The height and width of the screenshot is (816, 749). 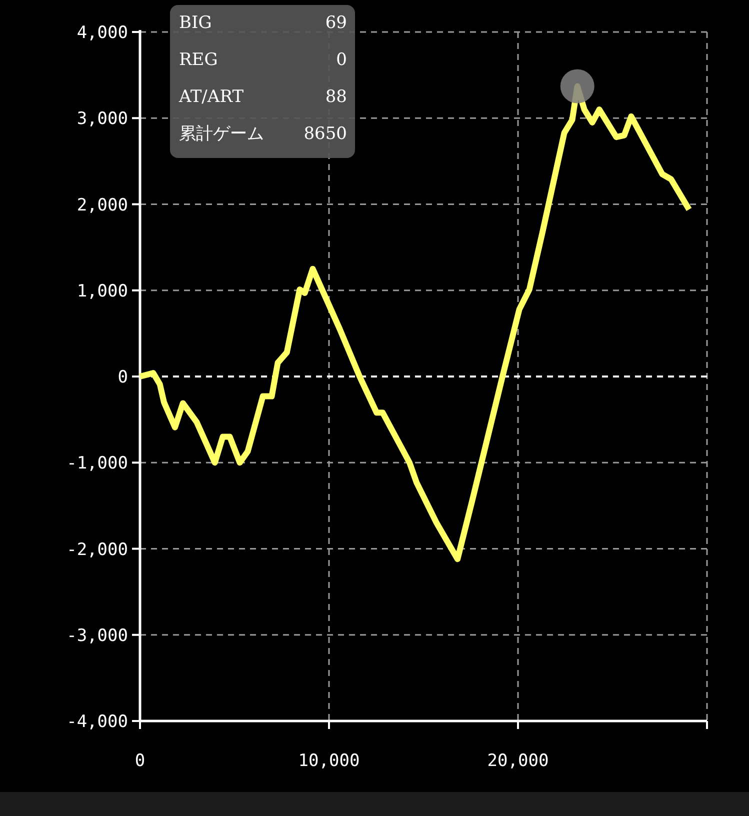 I want to click on annotation: 累計ゲーム, so click(x=221, y=134).